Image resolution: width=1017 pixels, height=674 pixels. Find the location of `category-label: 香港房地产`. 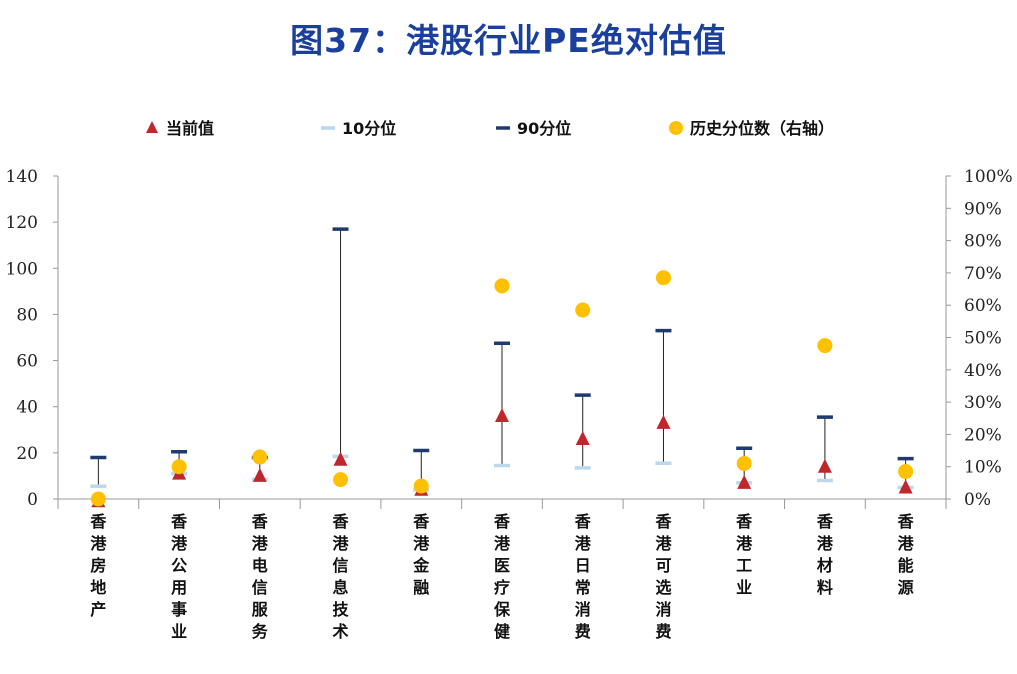

category-label: 香港房地产 is located at coordinates (98, 565).